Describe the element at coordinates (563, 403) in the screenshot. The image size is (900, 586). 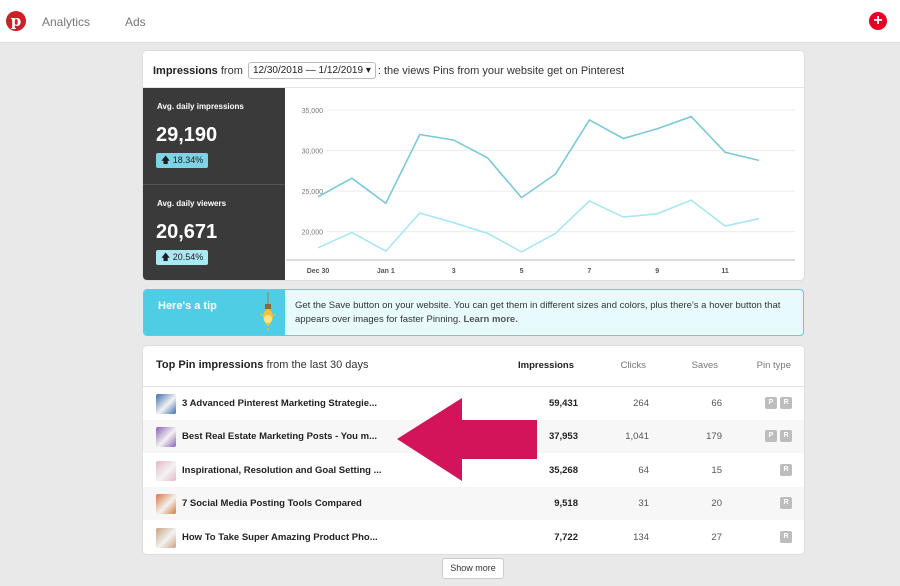
I see `pin-impressions: 59,431` at that location.